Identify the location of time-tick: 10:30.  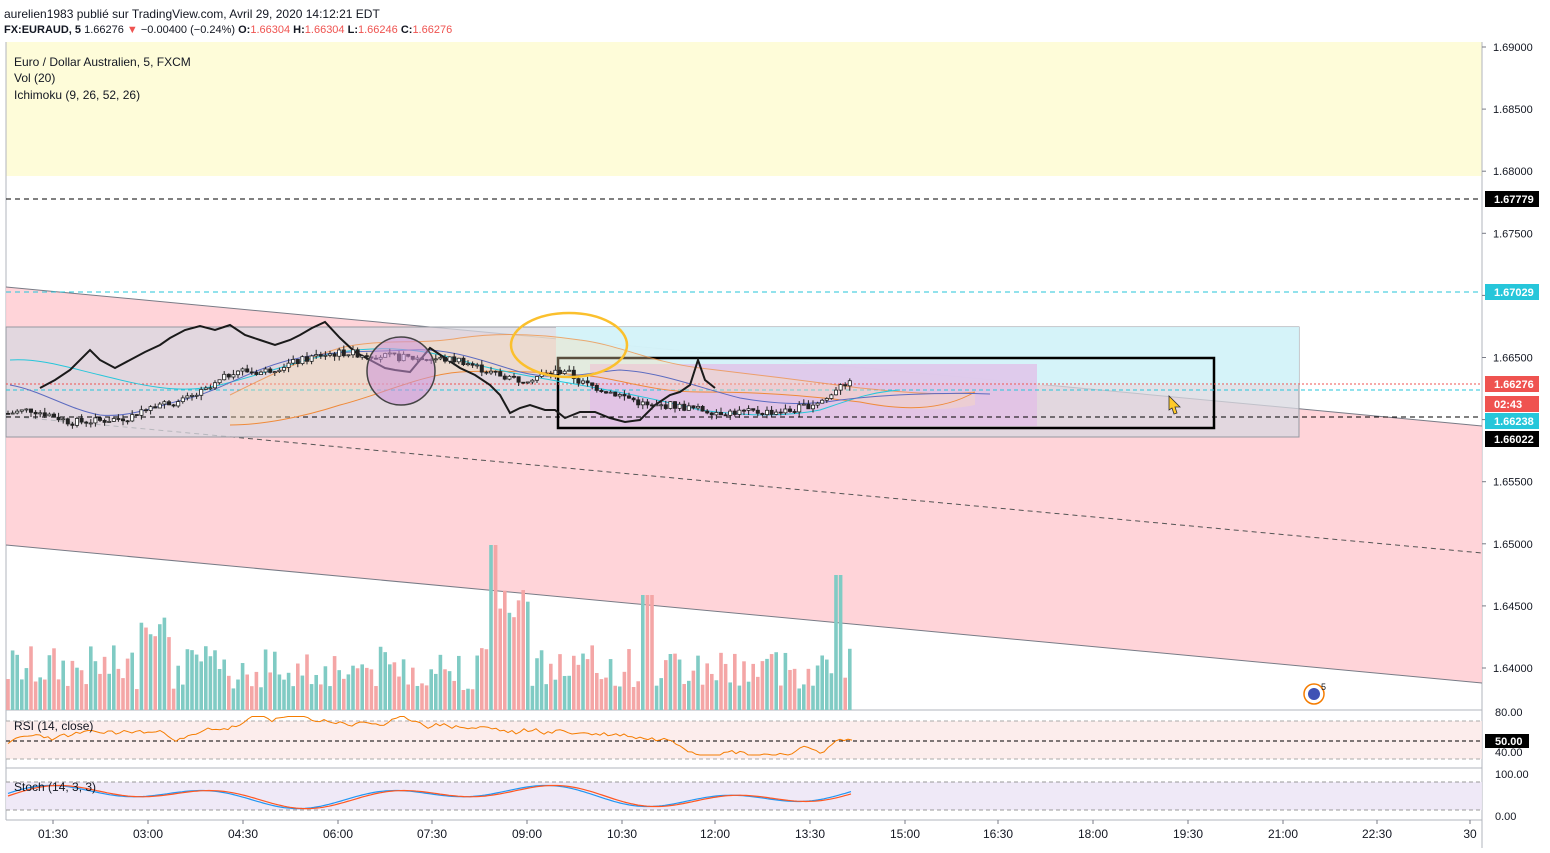
(622, 834).